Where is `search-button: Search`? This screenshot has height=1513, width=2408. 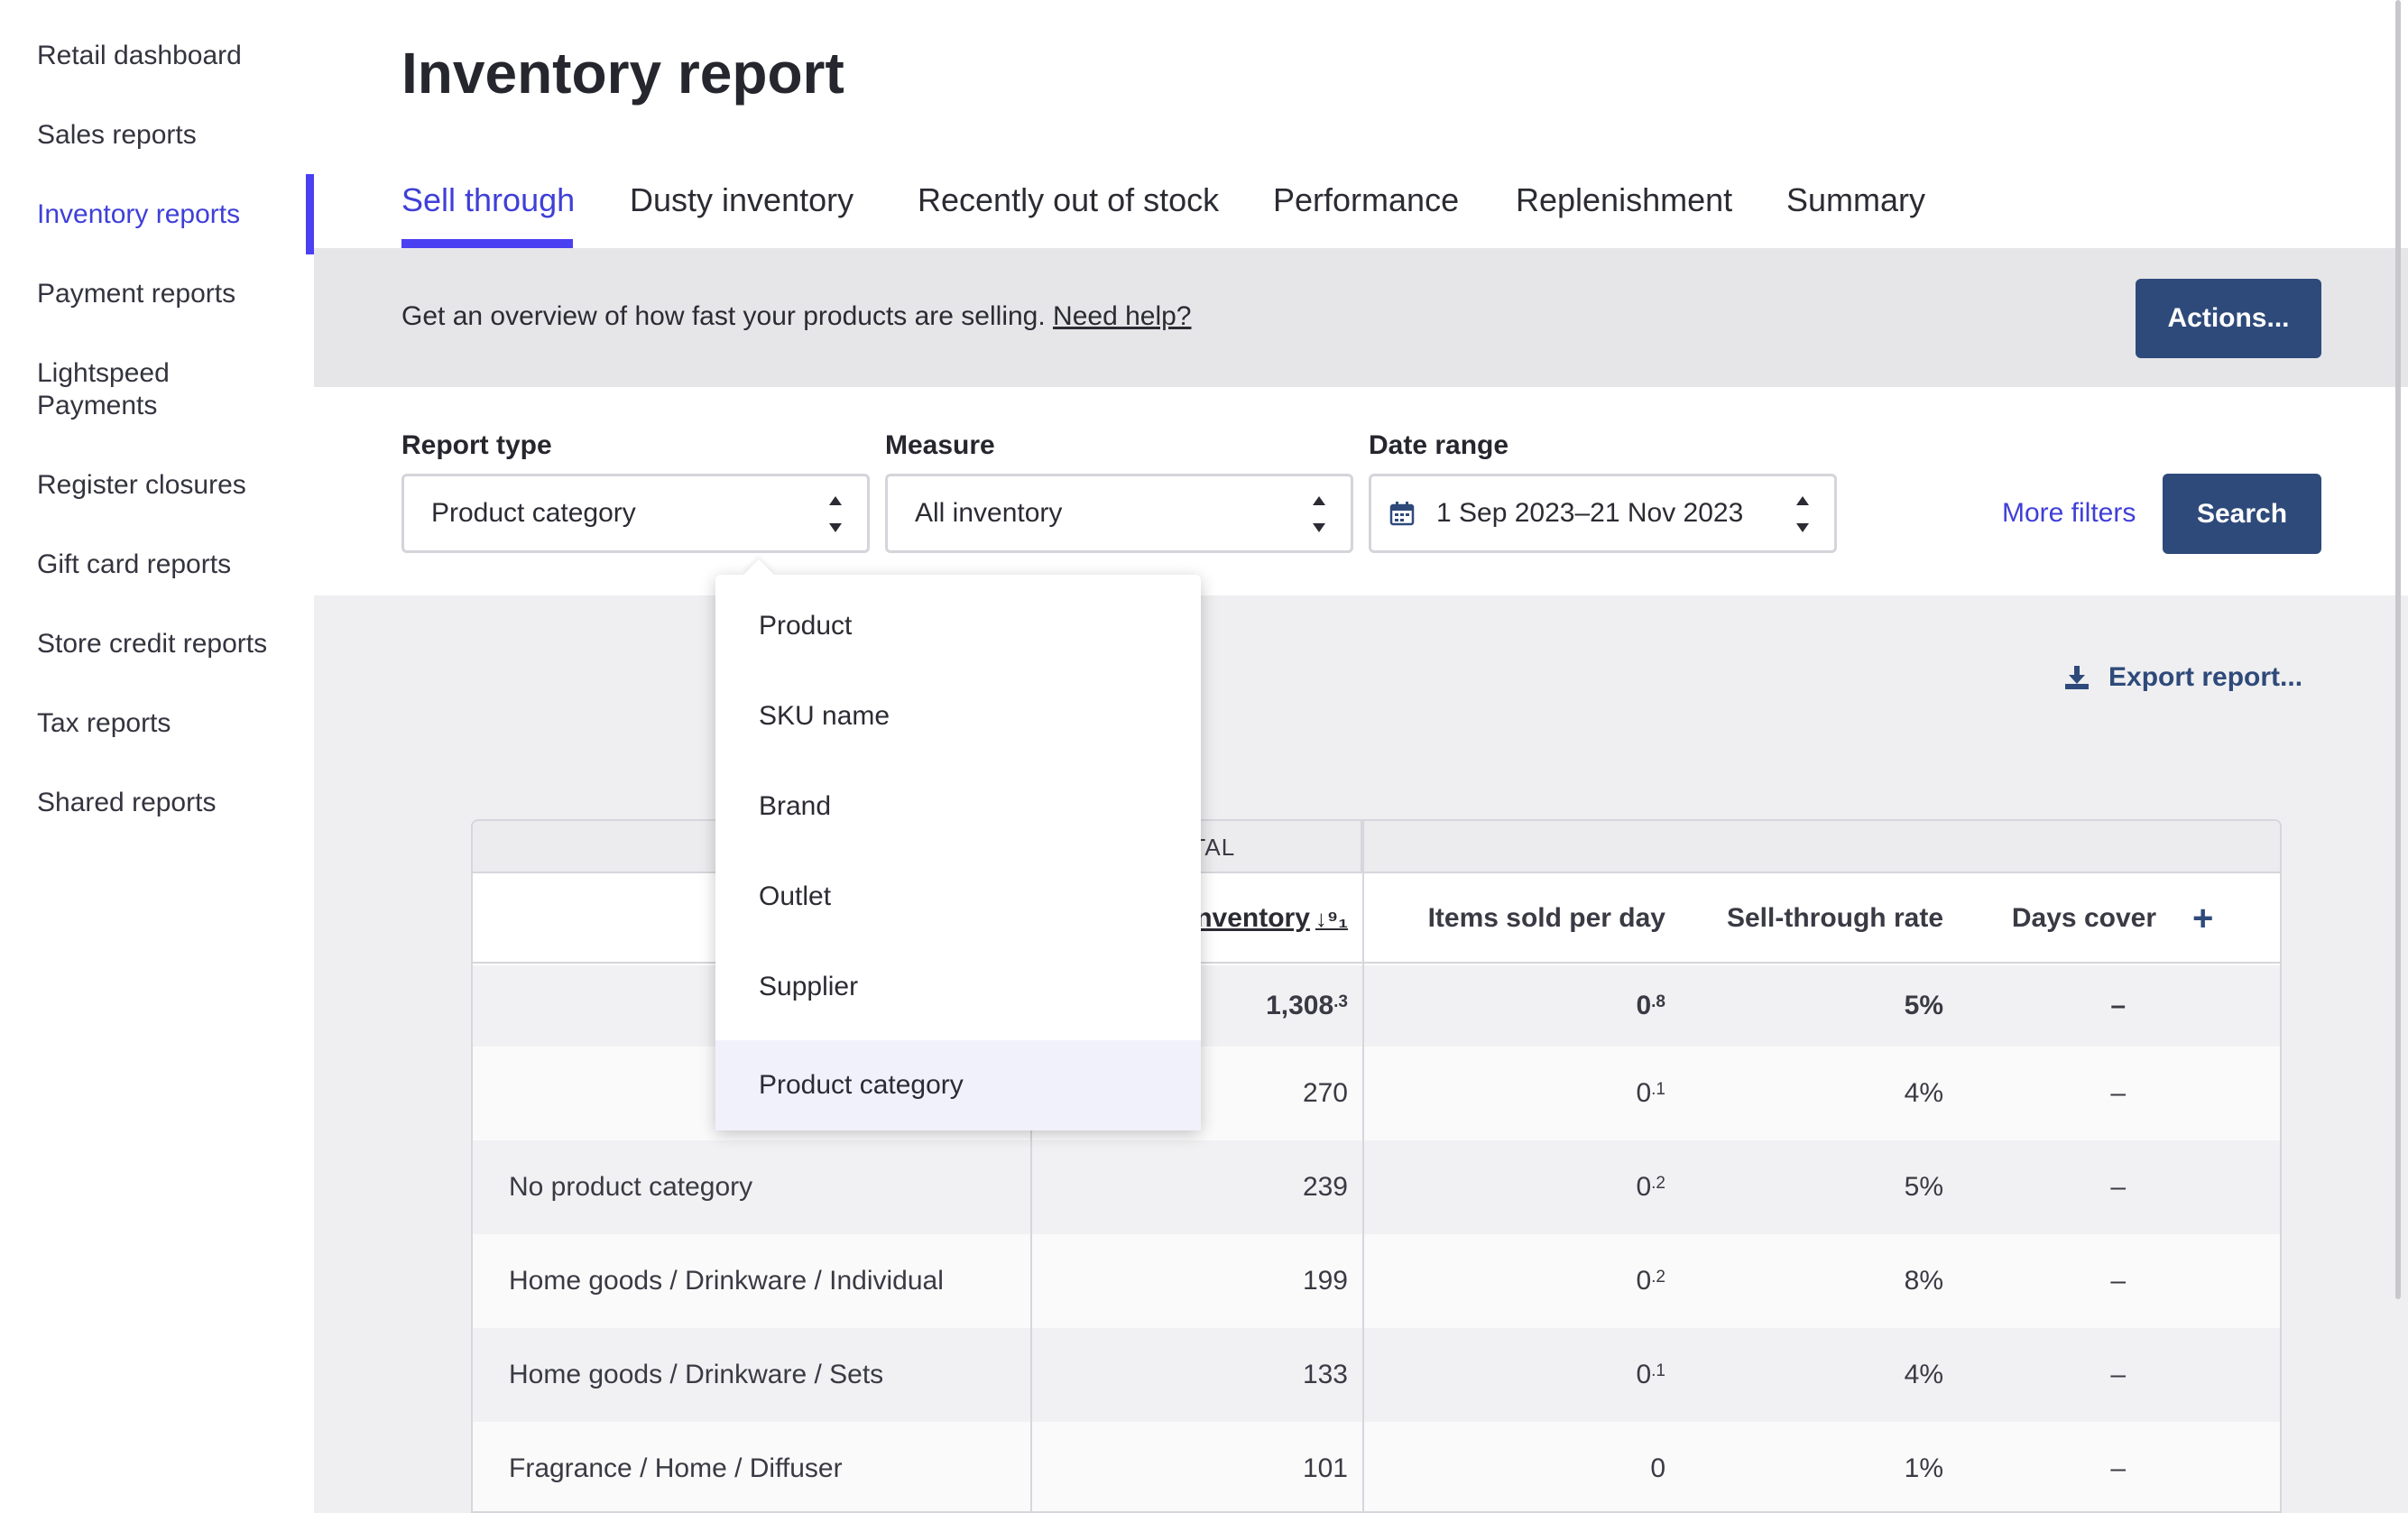
search-button: Search is located at coordinates (2242, 514).